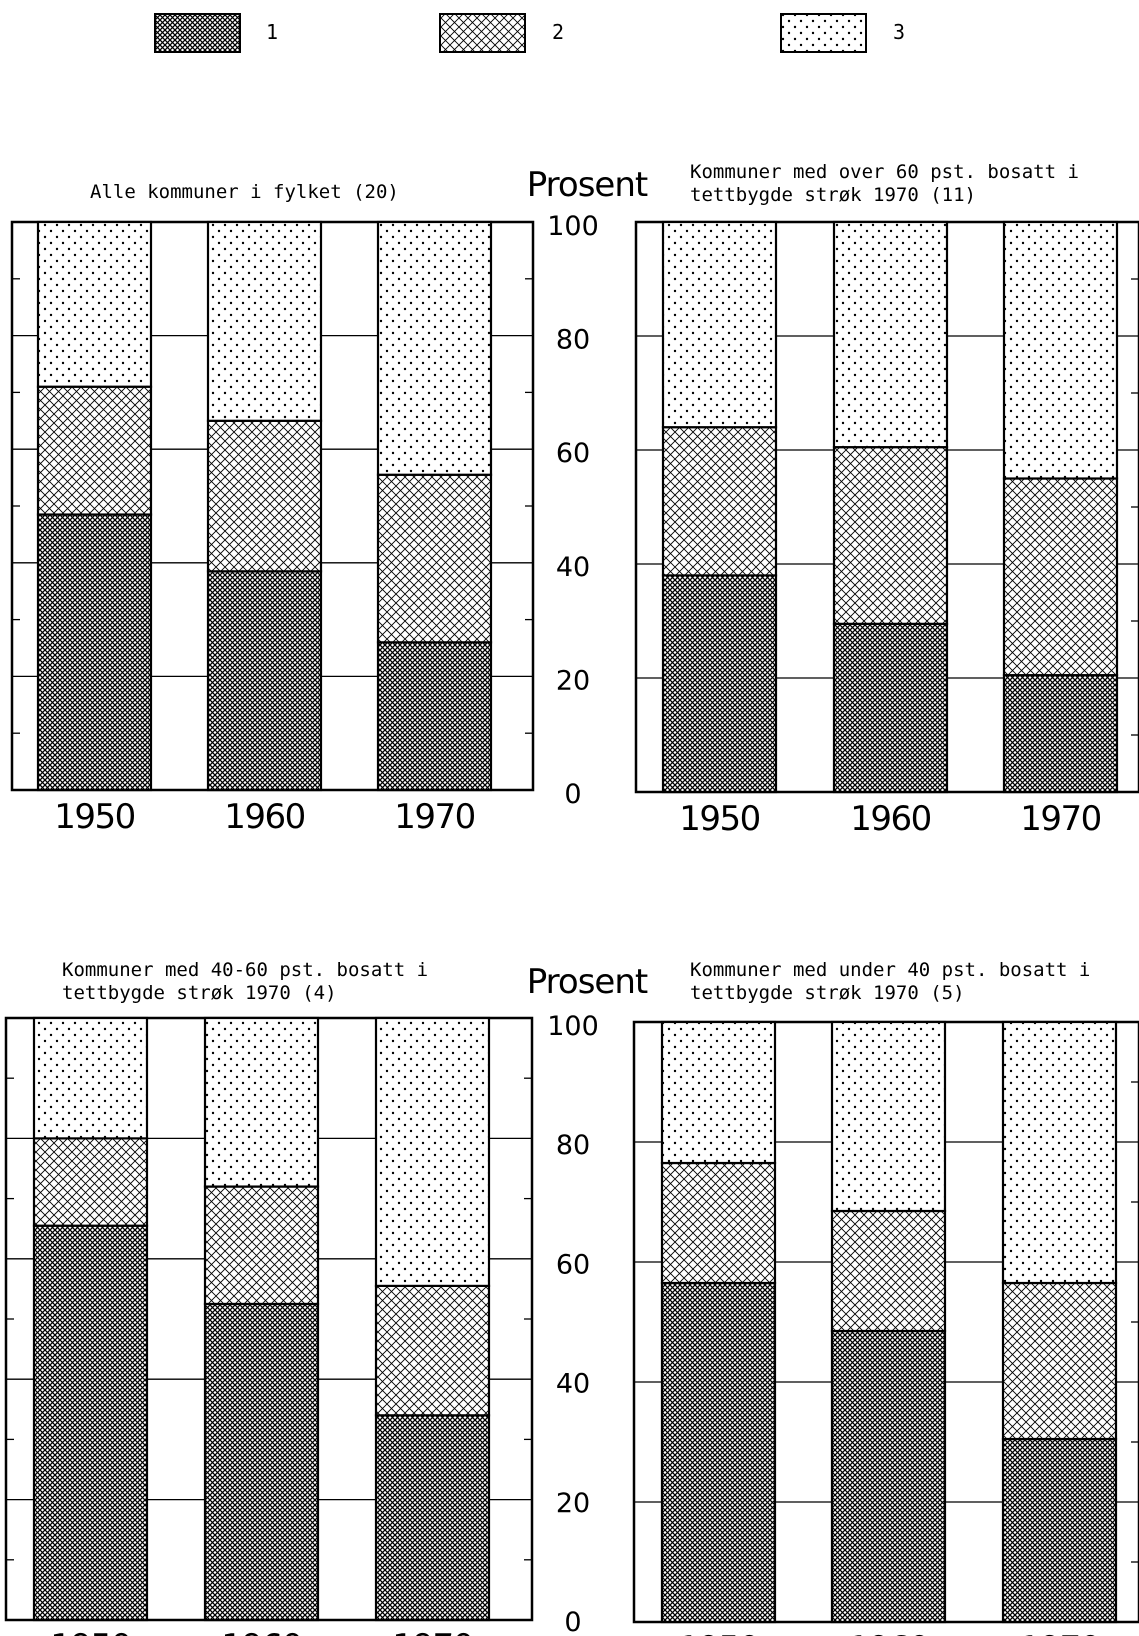 This screenshot has width=1139, height=1636. What do you see at coordinates (199, 993) in the screenshot?
I see `title-line: tettbygde strøk 1970 (4)` at bounding box center [199, 993].